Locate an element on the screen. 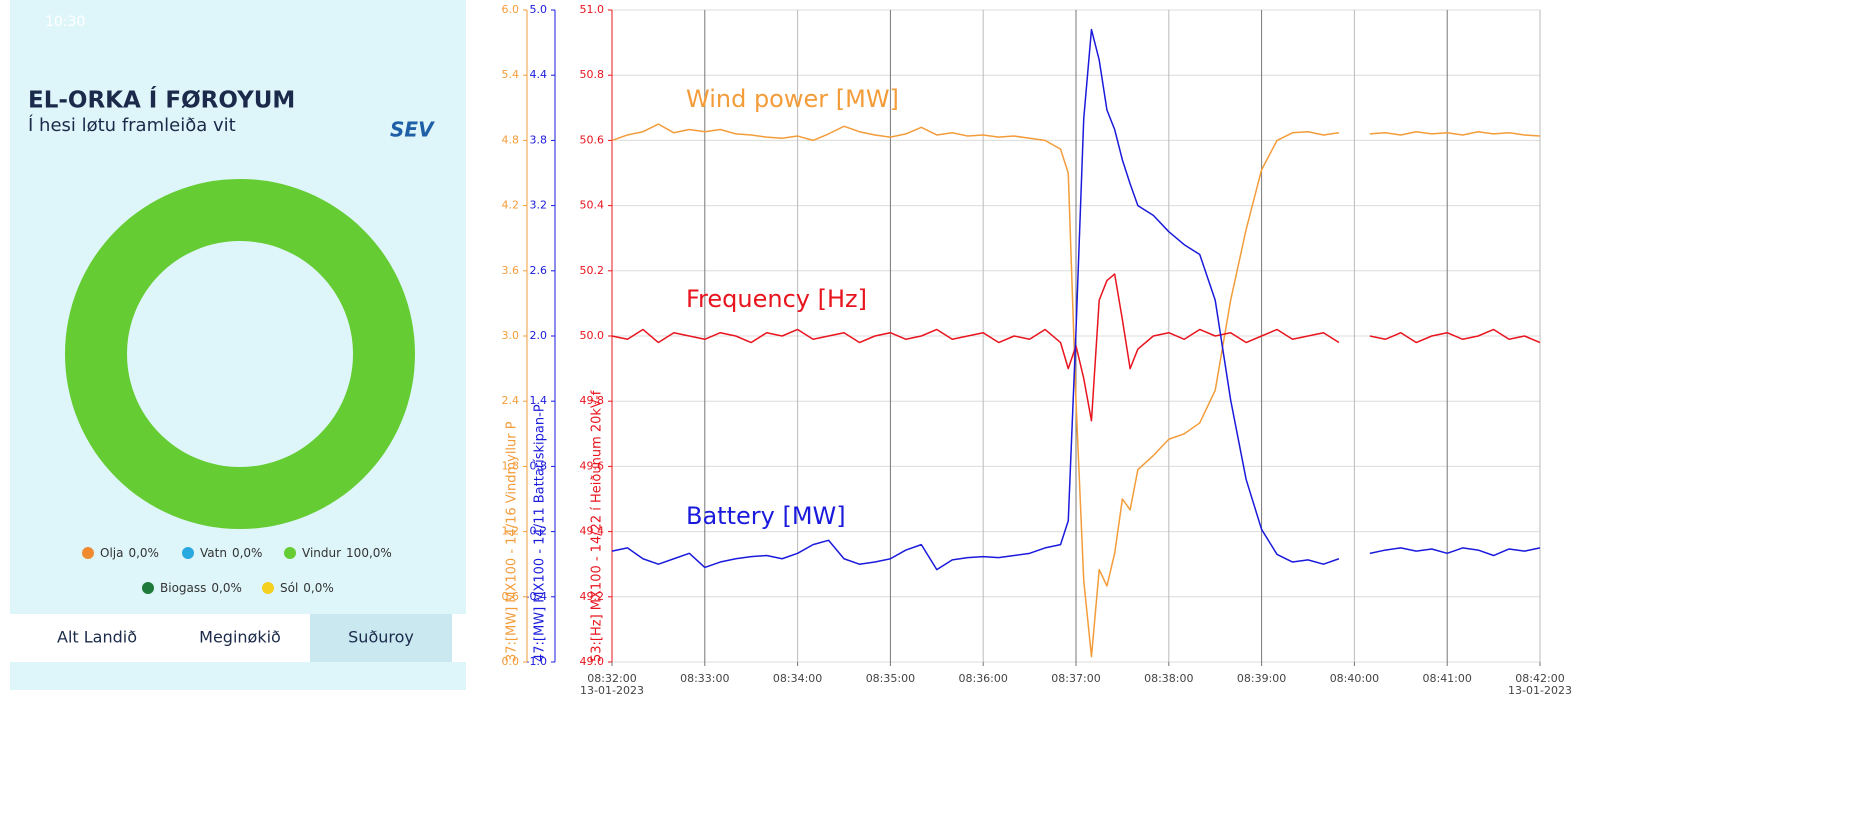 This screenshot has width=1868, height=840. legend-name: Sól is located at coordinates (289, 588).